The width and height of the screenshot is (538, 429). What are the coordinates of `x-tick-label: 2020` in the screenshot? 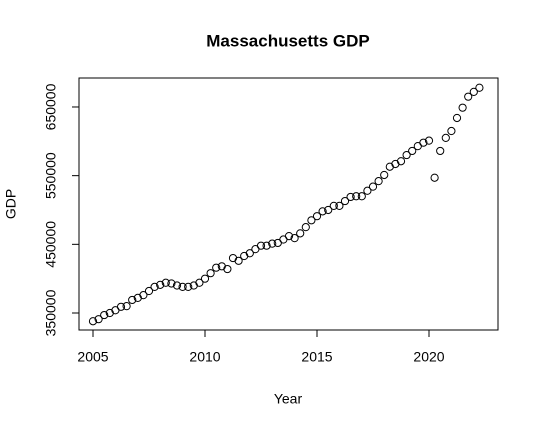 It's located at (428, 357).